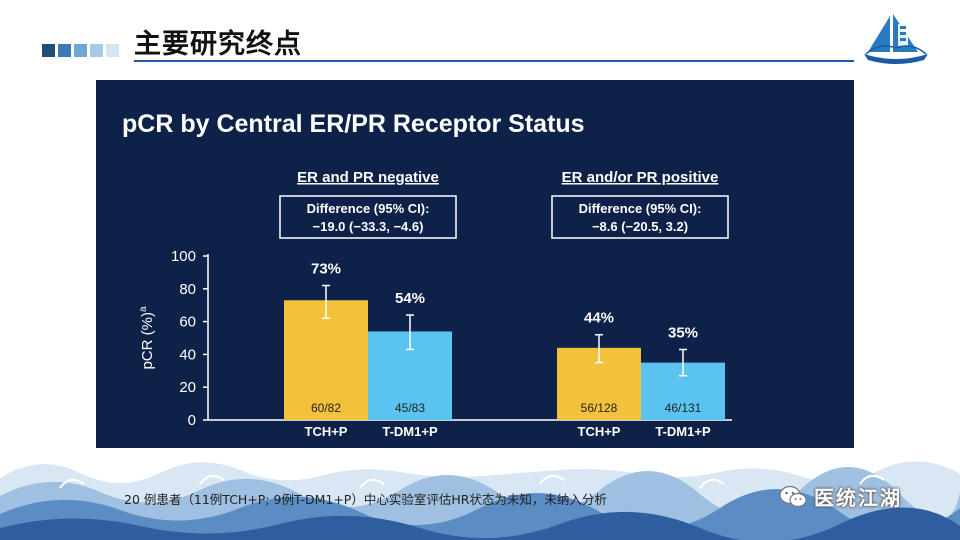 This screenshot has height=540, width=960. What do you see at coordinates (187, 289) in the screenshot?
I see `y-tick-label: 80` at bounding box center [187, 289].